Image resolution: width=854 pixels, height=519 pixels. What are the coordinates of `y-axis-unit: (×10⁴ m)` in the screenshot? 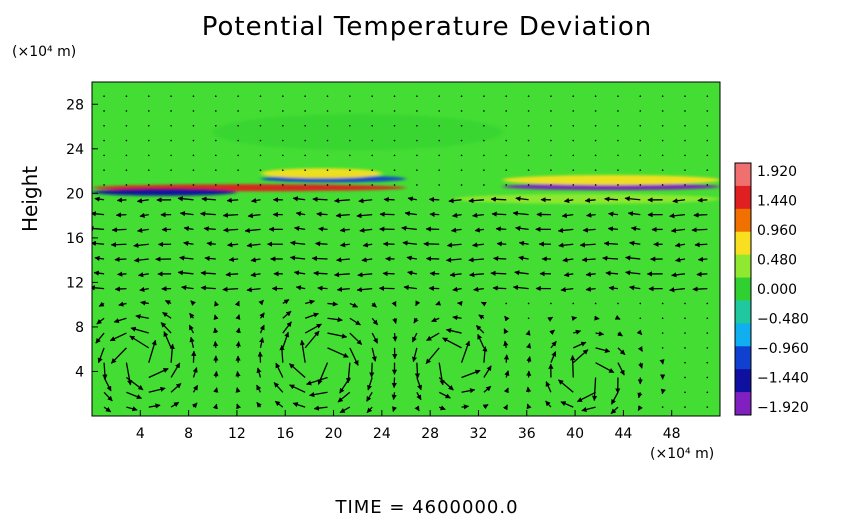 It's located at (44, 52).